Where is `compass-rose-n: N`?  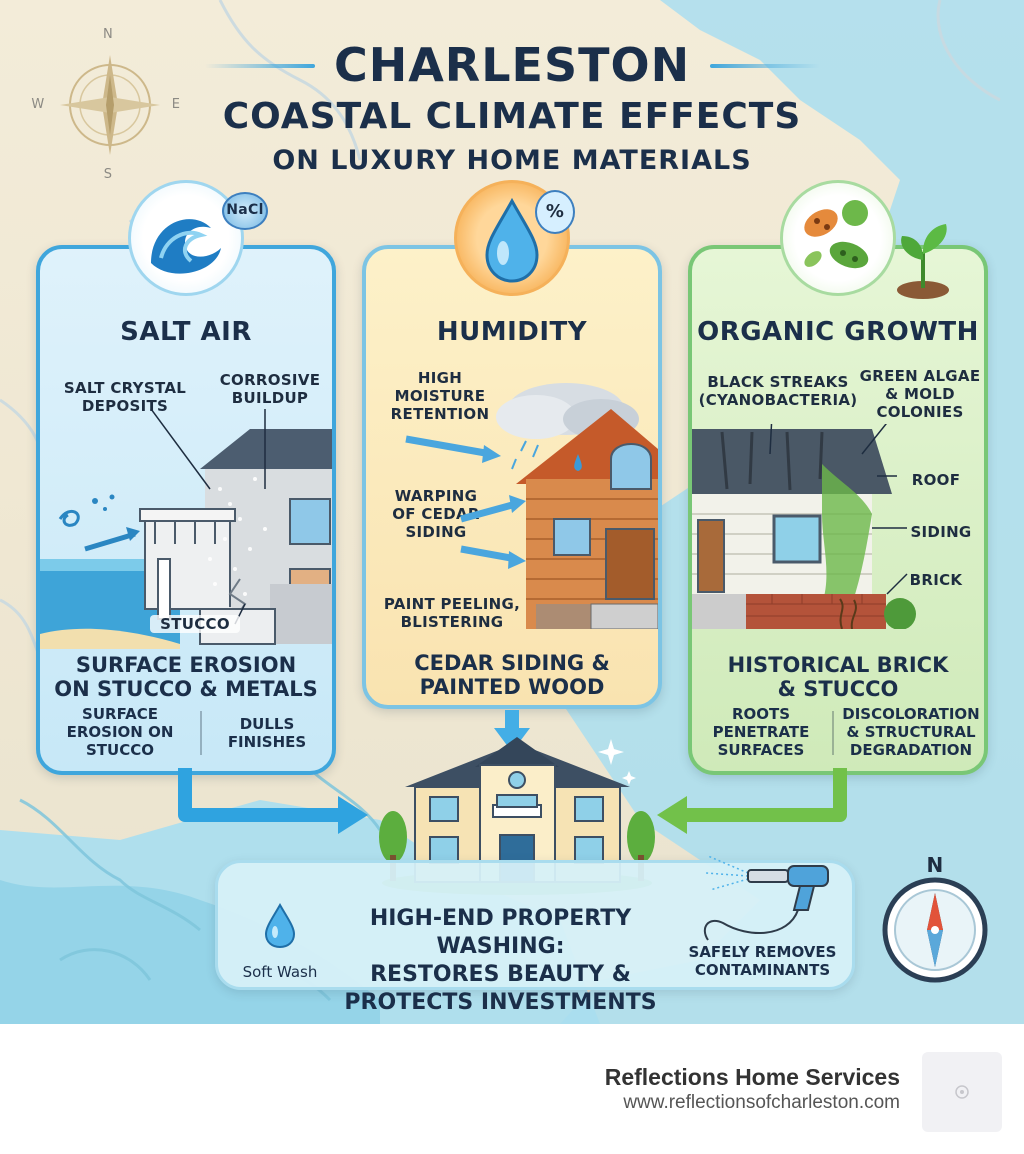 compass-rose-n: N is located at coordinates (108, 34).